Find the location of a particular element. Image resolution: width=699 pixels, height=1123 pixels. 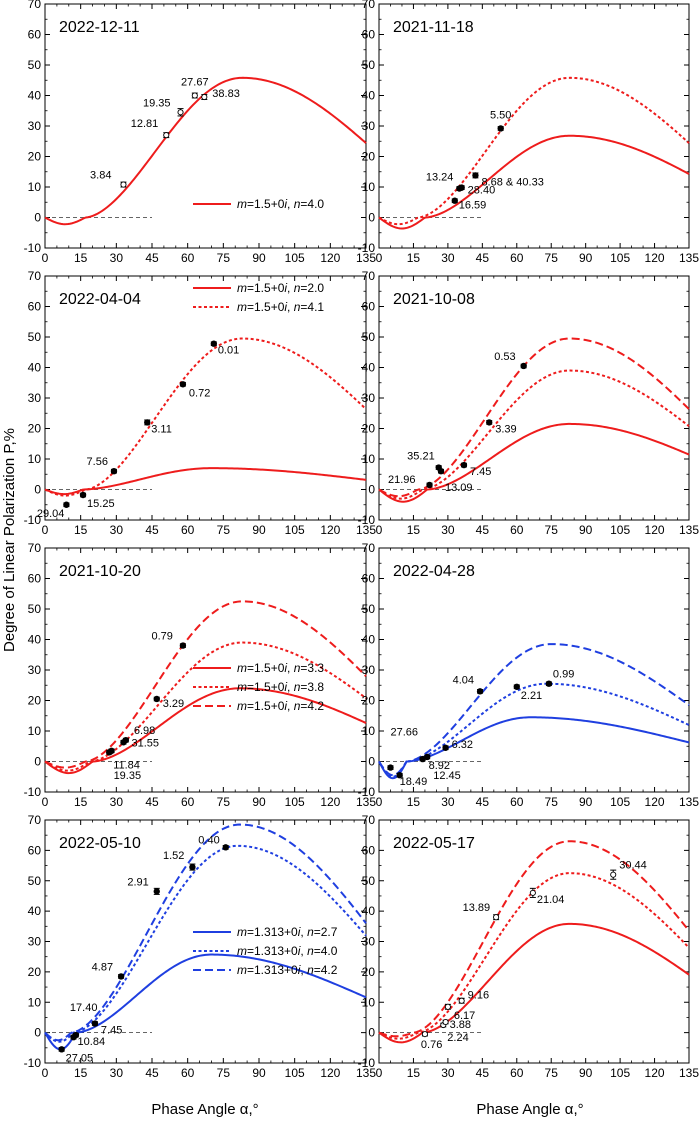

data-point-label: 12.45 is located at coordinates (447, 776).